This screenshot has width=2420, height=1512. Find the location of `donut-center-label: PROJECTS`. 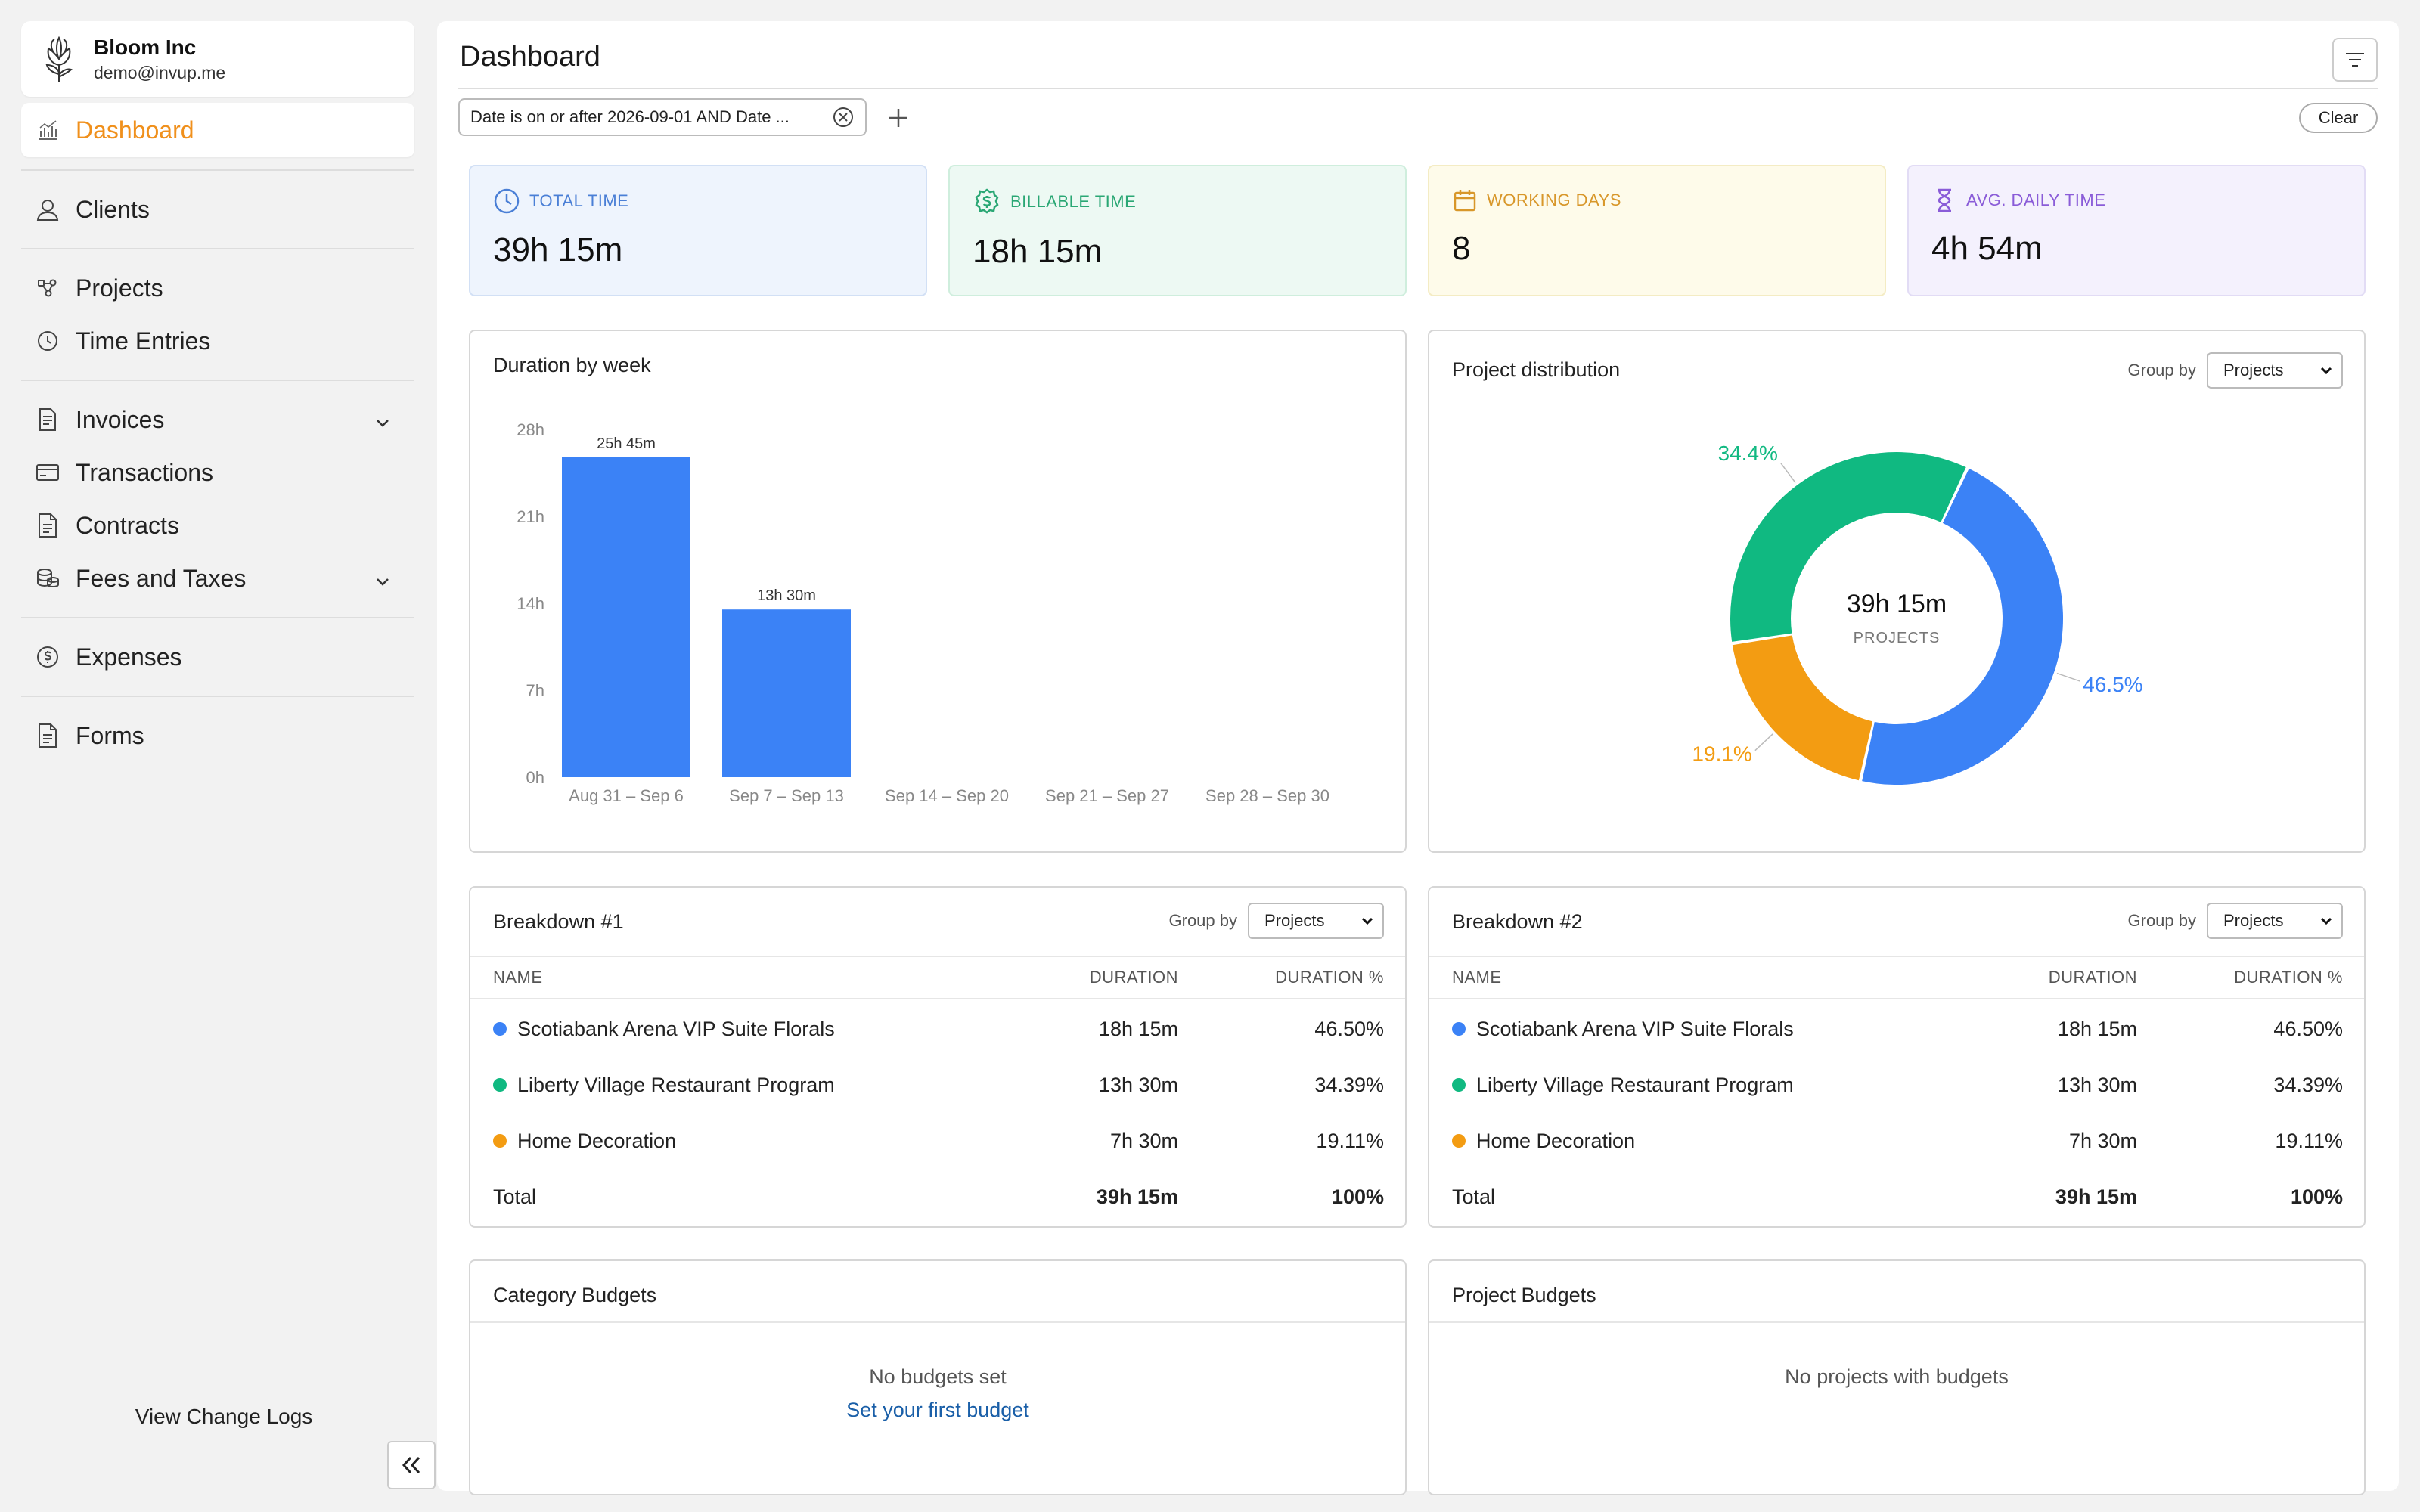

donut-center-label: PROJECTS is located at coordinates (1897, 638).